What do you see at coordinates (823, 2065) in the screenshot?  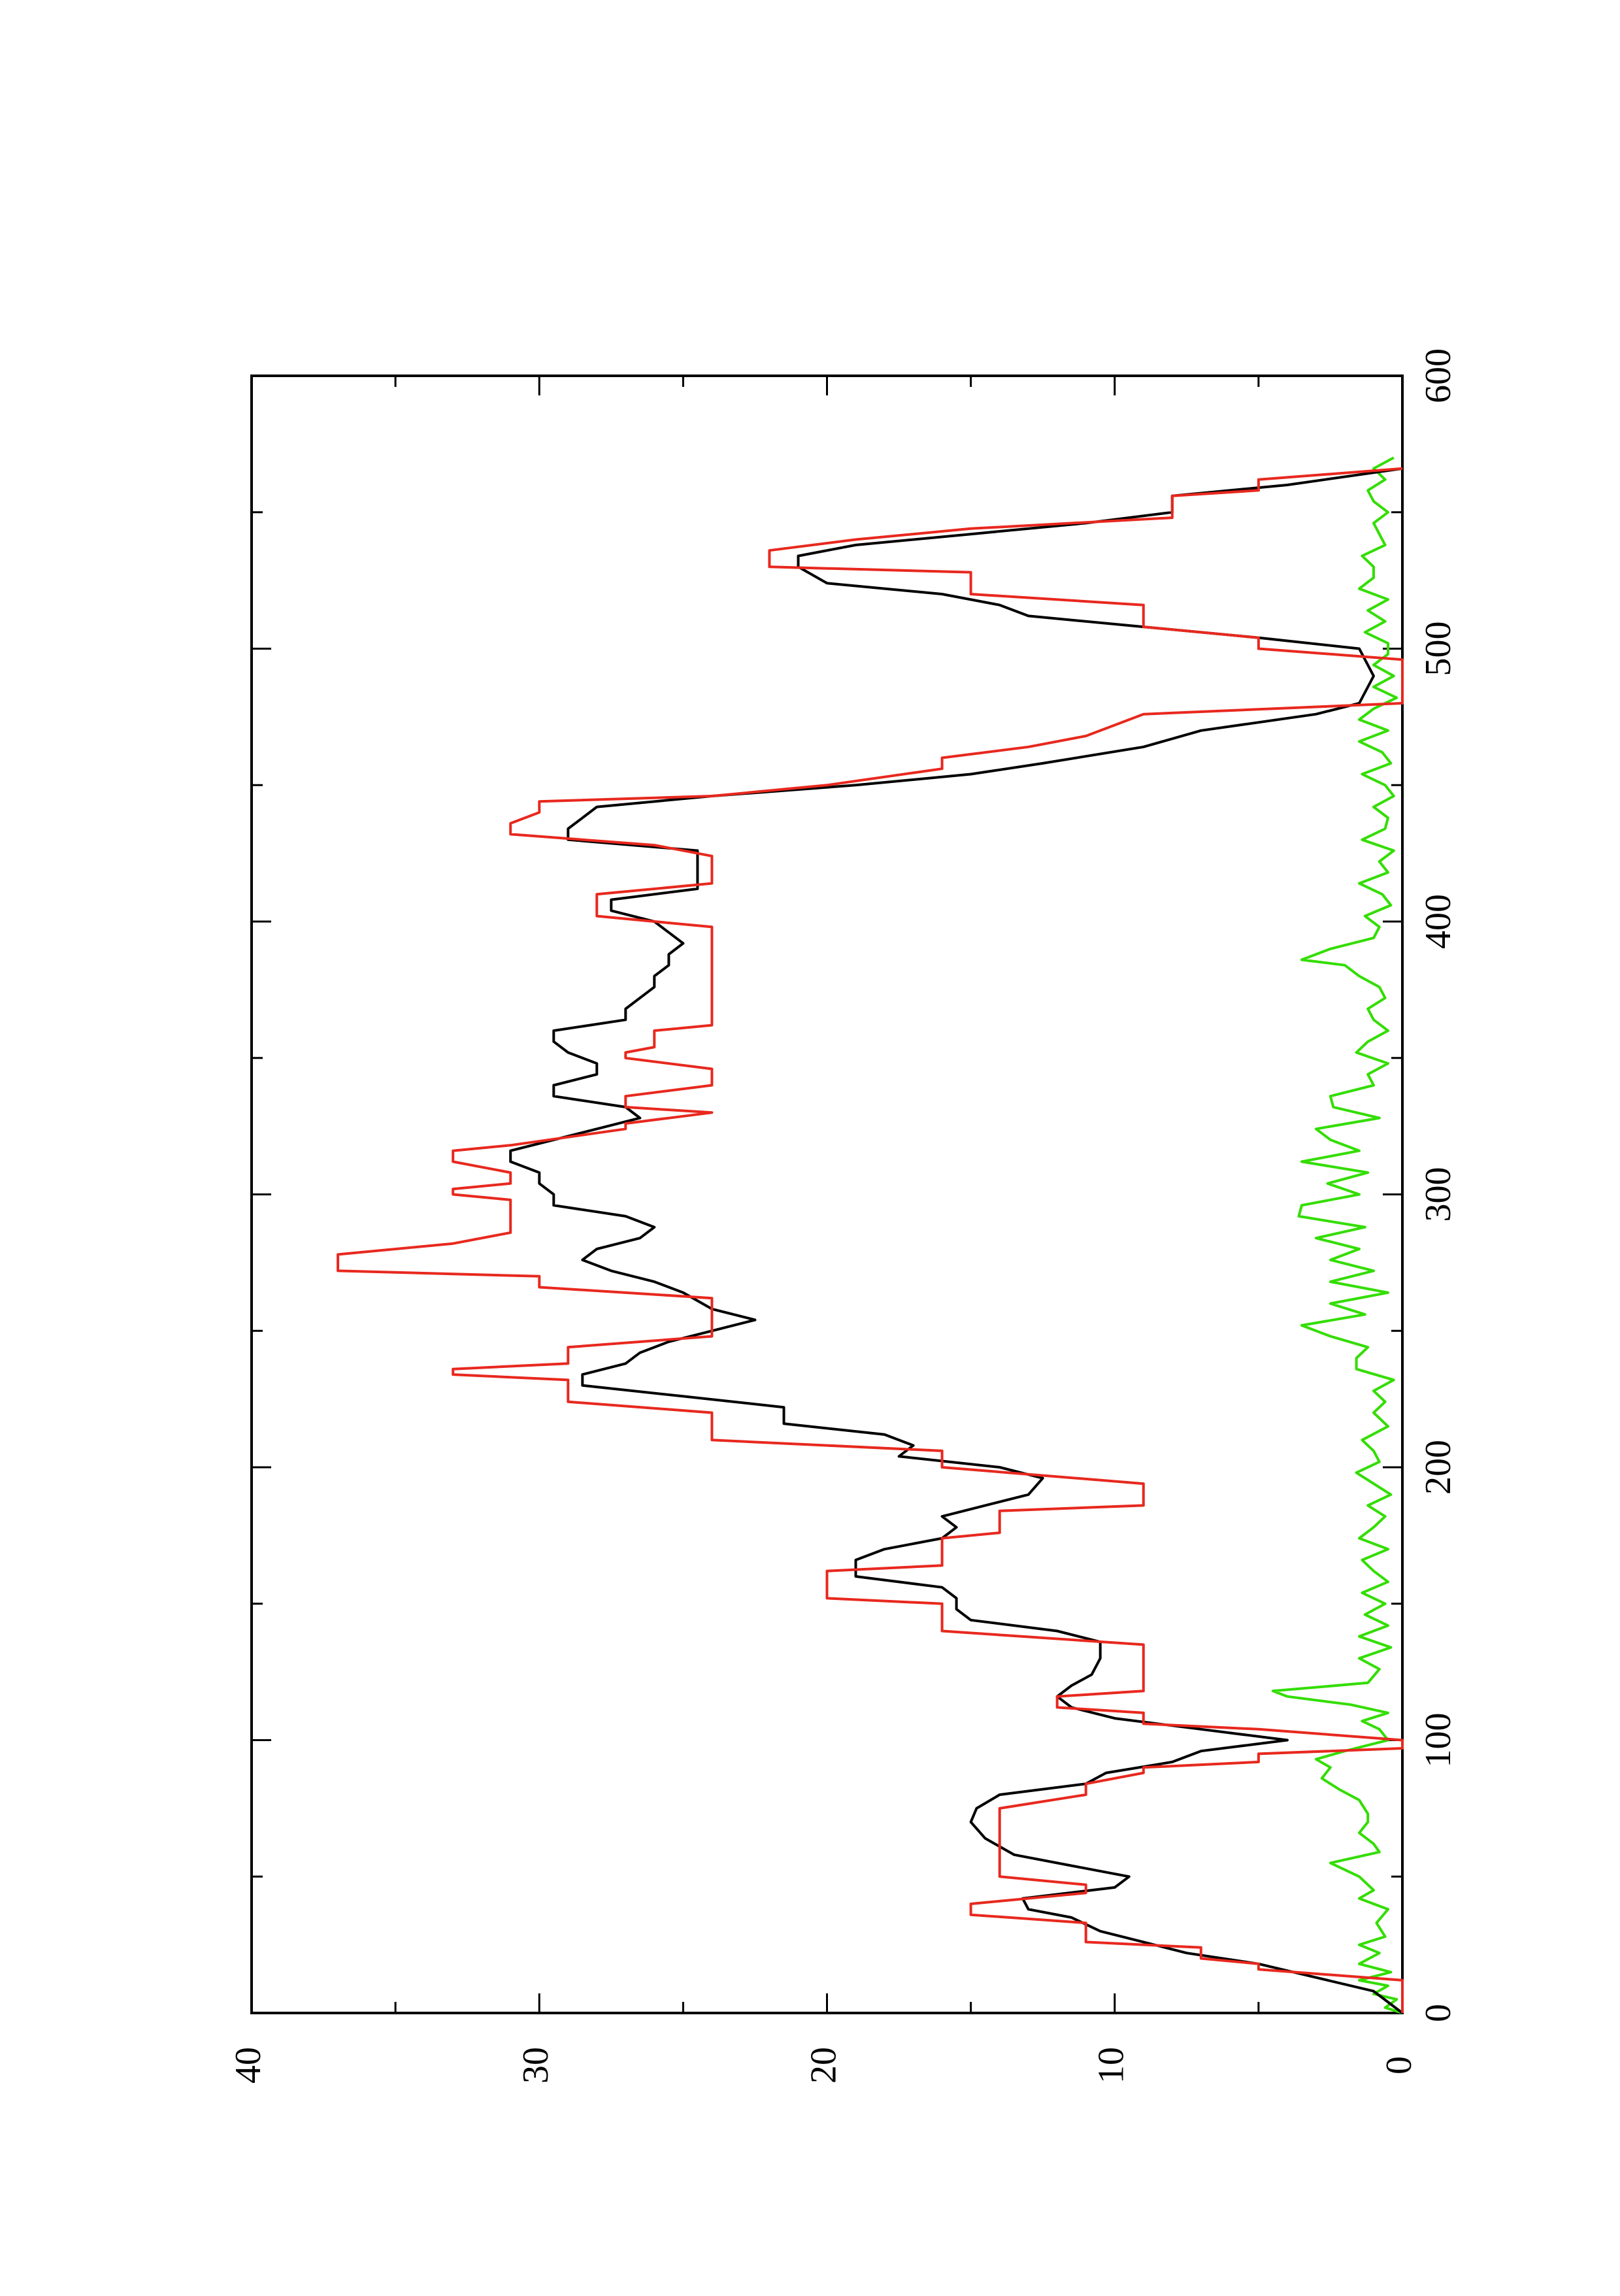 I see `y-tick-label: 20` at bounding box center [823, 2065].